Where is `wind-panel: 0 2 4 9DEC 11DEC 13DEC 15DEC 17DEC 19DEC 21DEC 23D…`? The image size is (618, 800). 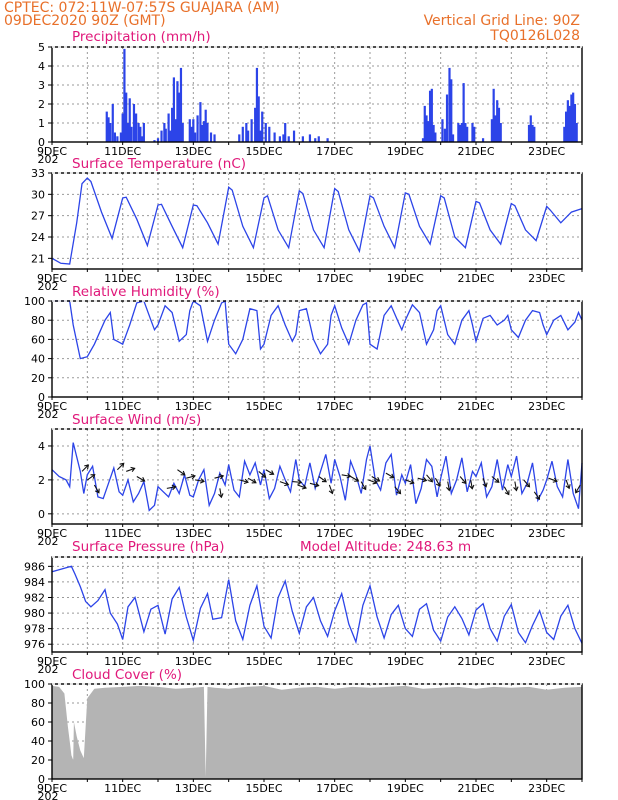 wind-panel: 0 2 4 9DEC 11DEC 13DEC 15DEC 17DEC 19DEC 21DEC 23D… is located at coordinates (310, 488).